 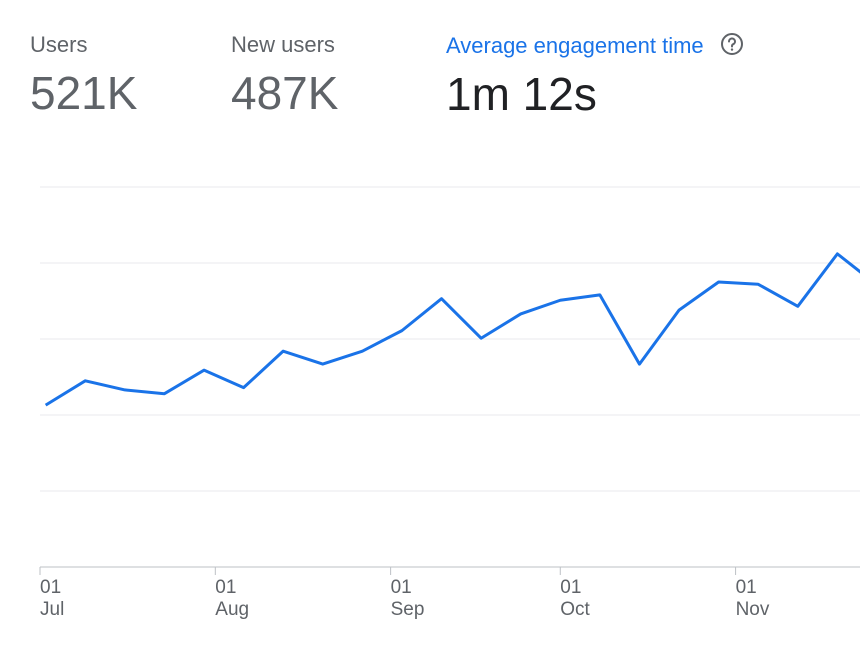 What do you see at coordinates (575, 45) in the screenshot?
I see `metric-label-text: Average engagement time` at bounding box center [575, 45].